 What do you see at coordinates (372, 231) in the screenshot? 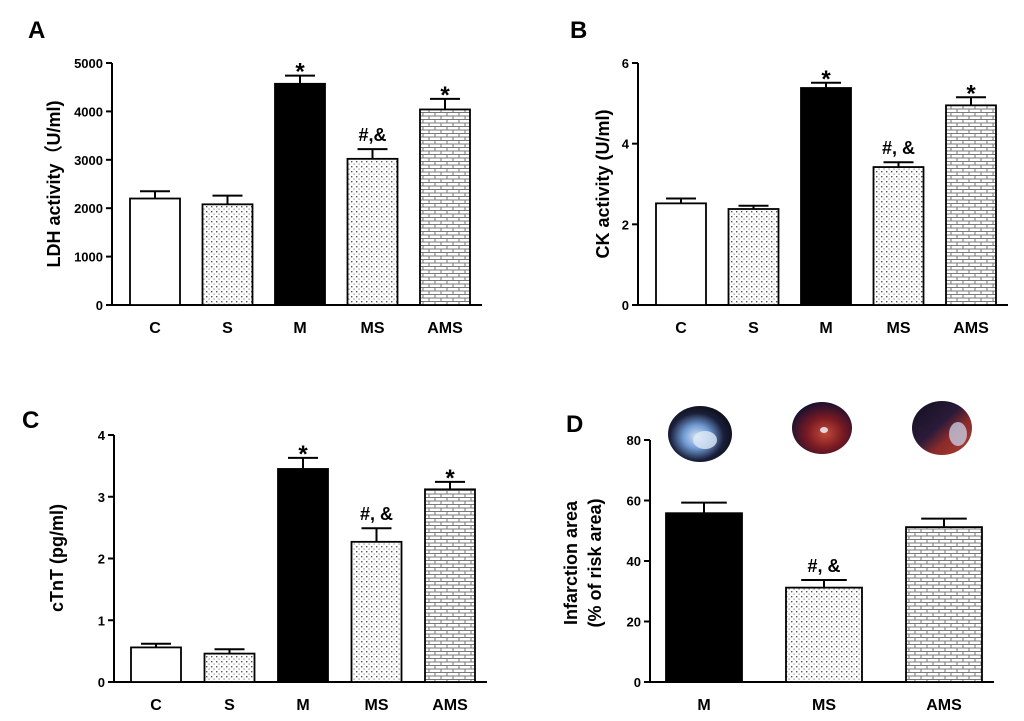
I see `bar-a-ms` at bounding box center [372, 231].